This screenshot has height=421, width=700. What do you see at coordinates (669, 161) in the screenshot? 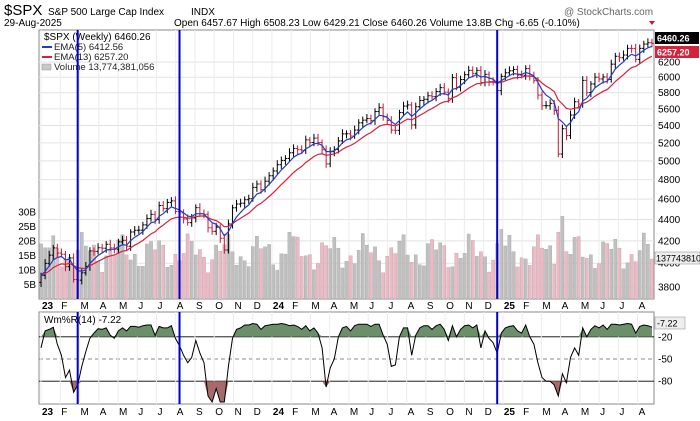
I see `price-tick-label: 5000` at bounding box center [669, 161].